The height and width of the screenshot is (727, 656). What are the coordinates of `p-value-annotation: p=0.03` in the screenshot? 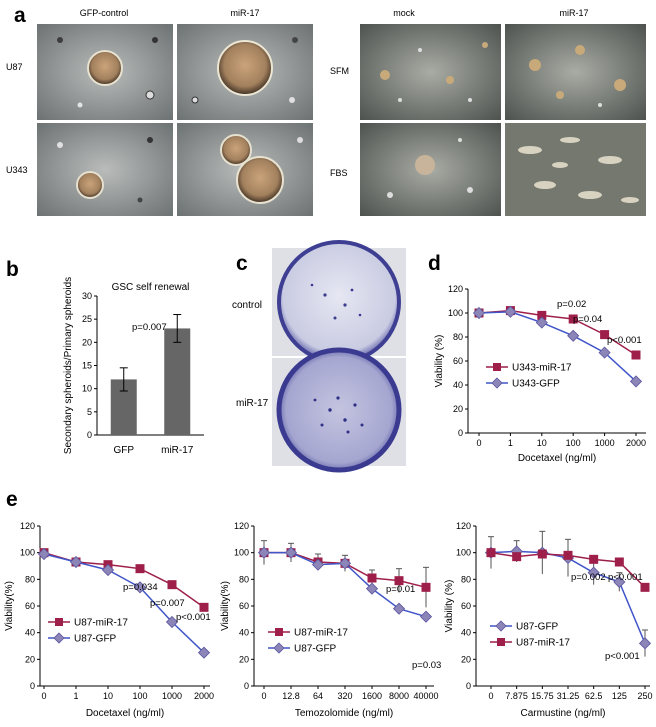 It's located at (426, 665).